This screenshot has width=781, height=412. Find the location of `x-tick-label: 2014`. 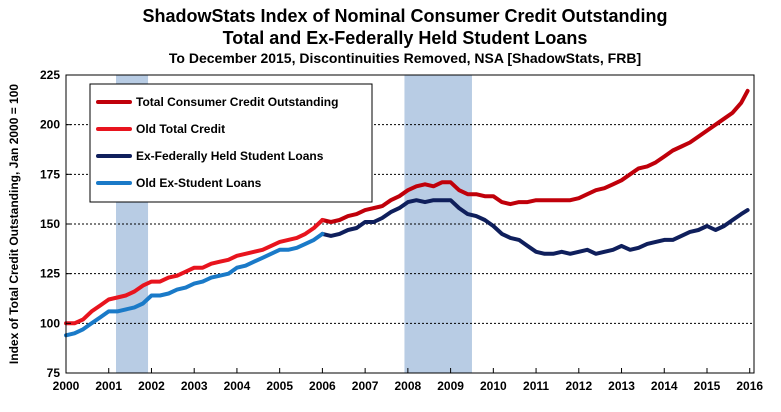

x-tick-label: 2014 is located at coordinates (664, 386).